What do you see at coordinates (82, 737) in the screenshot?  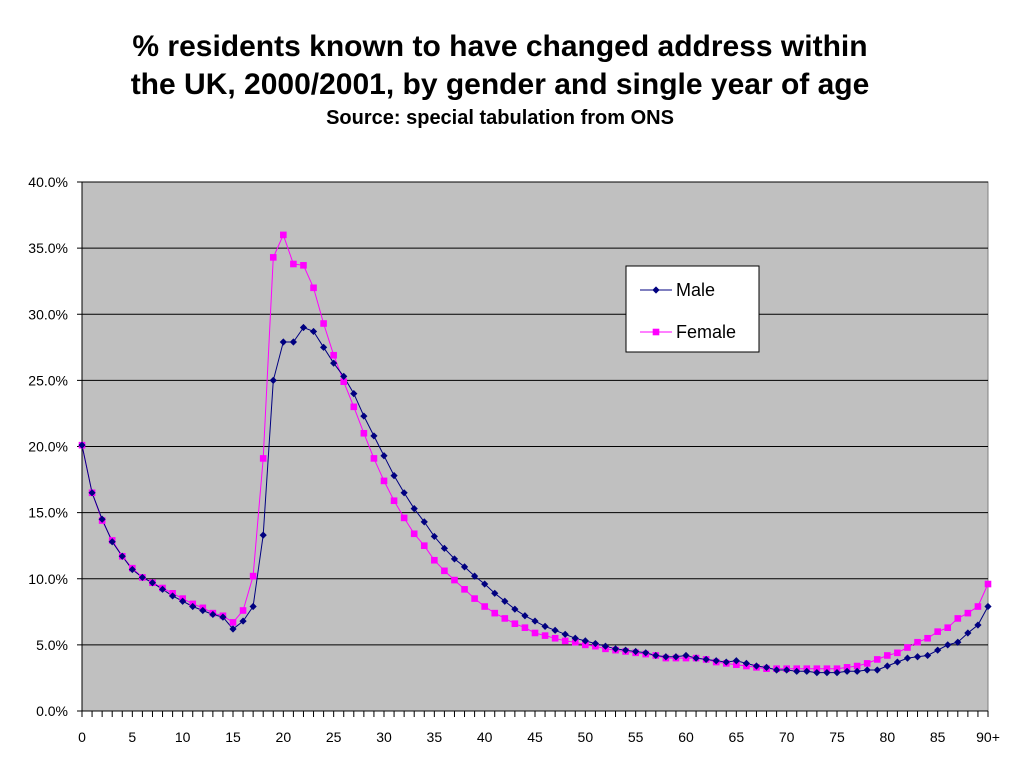 I see `x-tick-label: 0` at bounding box center [82, 737].